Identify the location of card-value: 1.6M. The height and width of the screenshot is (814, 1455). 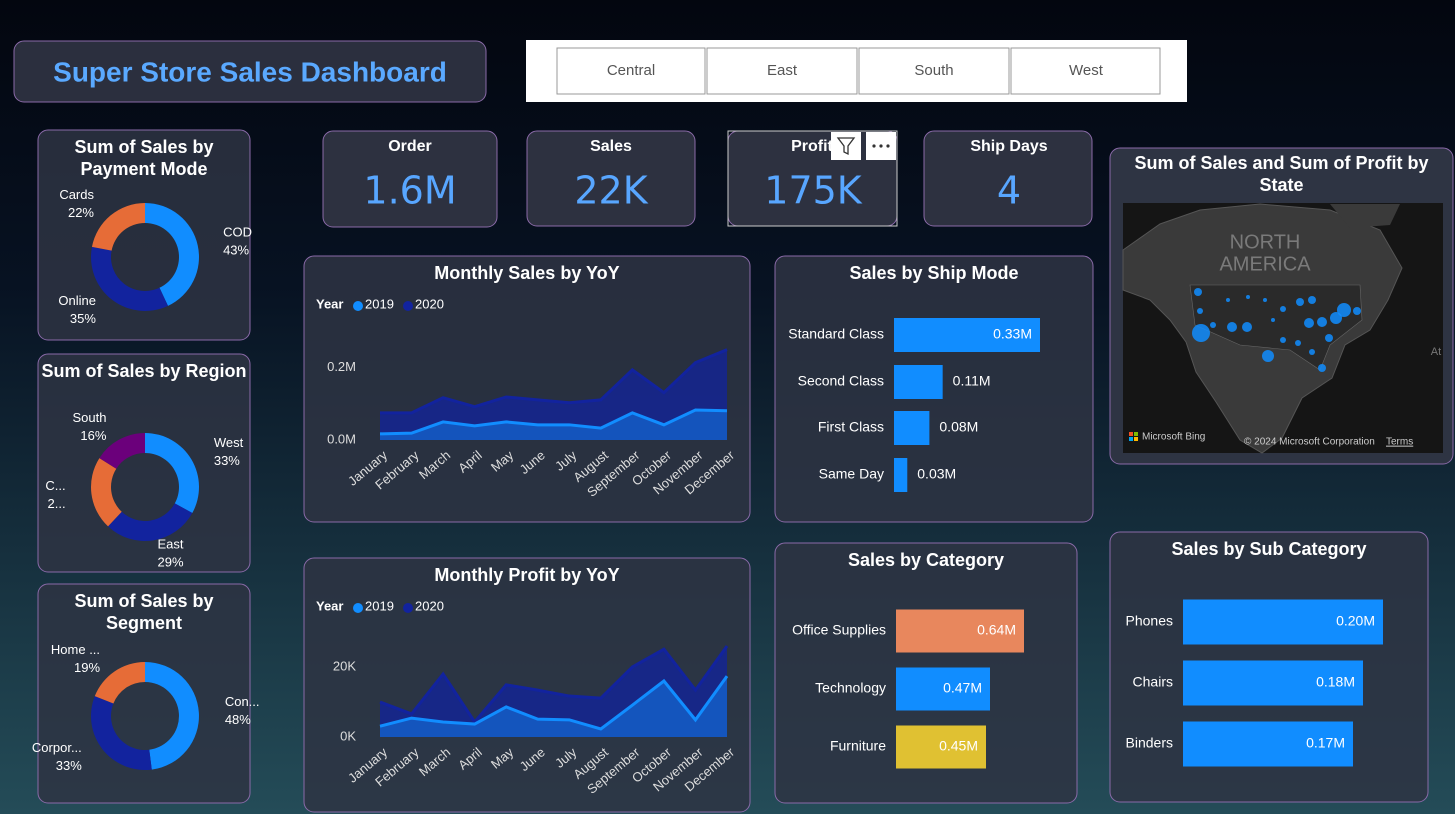
(409, 191).